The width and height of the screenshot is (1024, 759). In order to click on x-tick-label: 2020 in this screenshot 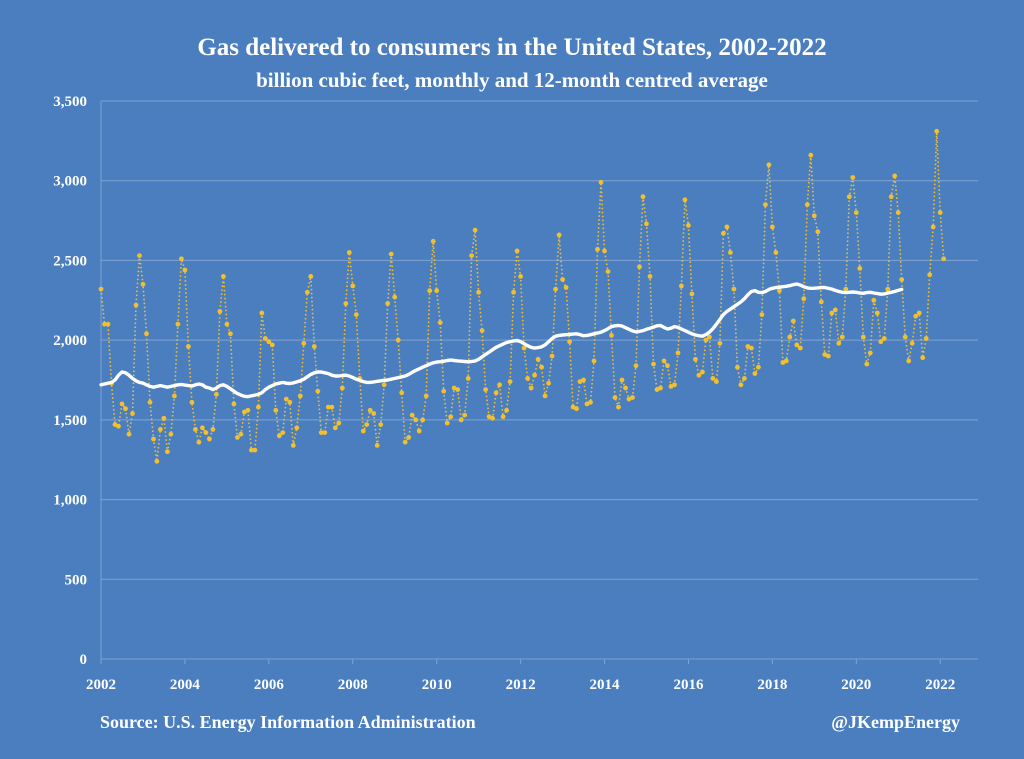, I will do `click(856, 685)`.